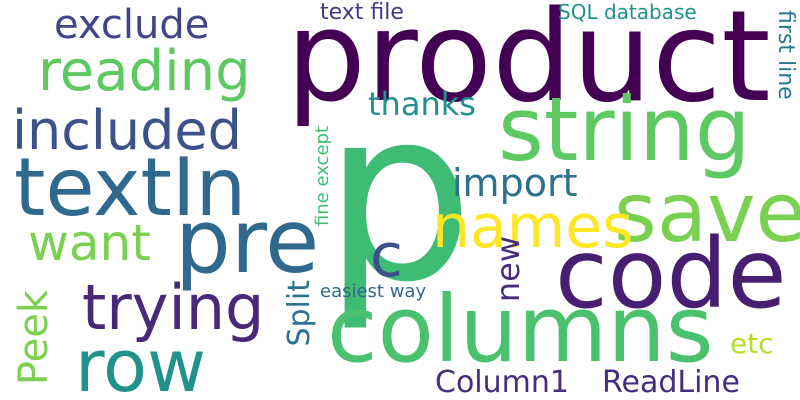 The image size is (800, 400). Describe the element at coordinates (671, 382) in the screenshot. I see `word-readline: ReadLine` at that location.